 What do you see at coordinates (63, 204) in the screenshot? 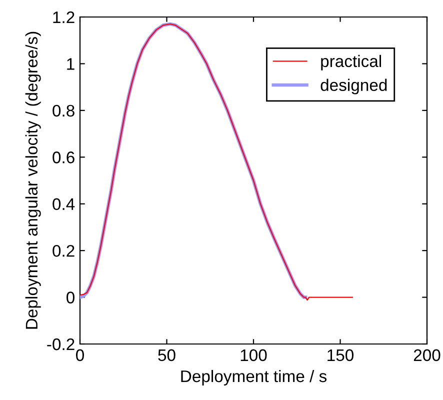
I see `y-tick-label: 0.4` at bounding box center [63, 204].